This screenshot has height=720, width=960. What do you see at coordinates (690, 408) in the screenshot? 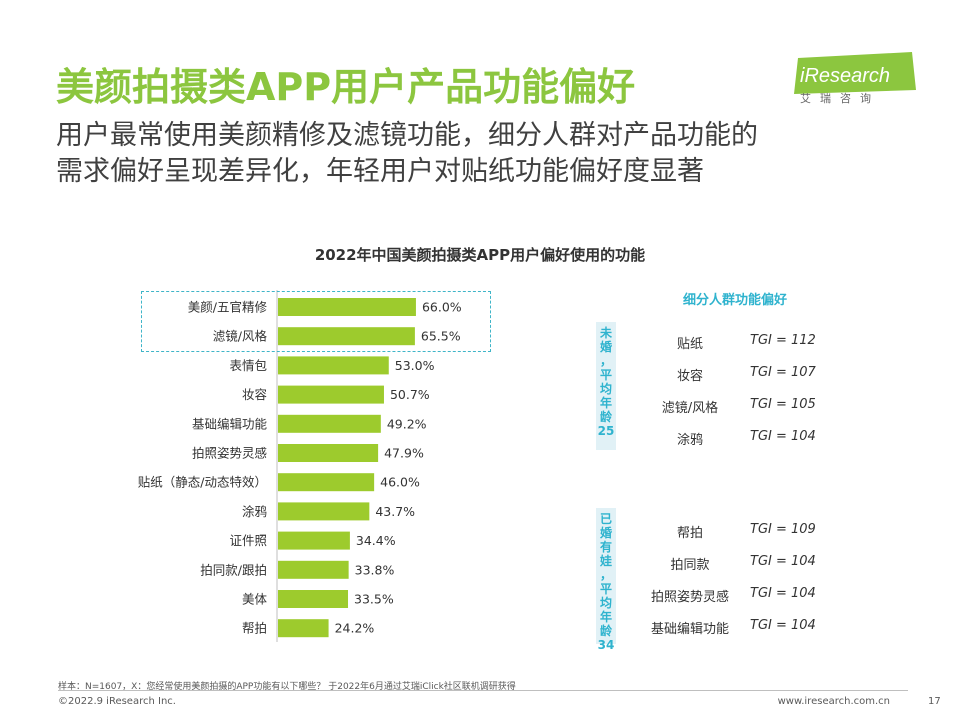
I see `segment-feature-name: 滤镜/风格` at bounding box center [690, 408].